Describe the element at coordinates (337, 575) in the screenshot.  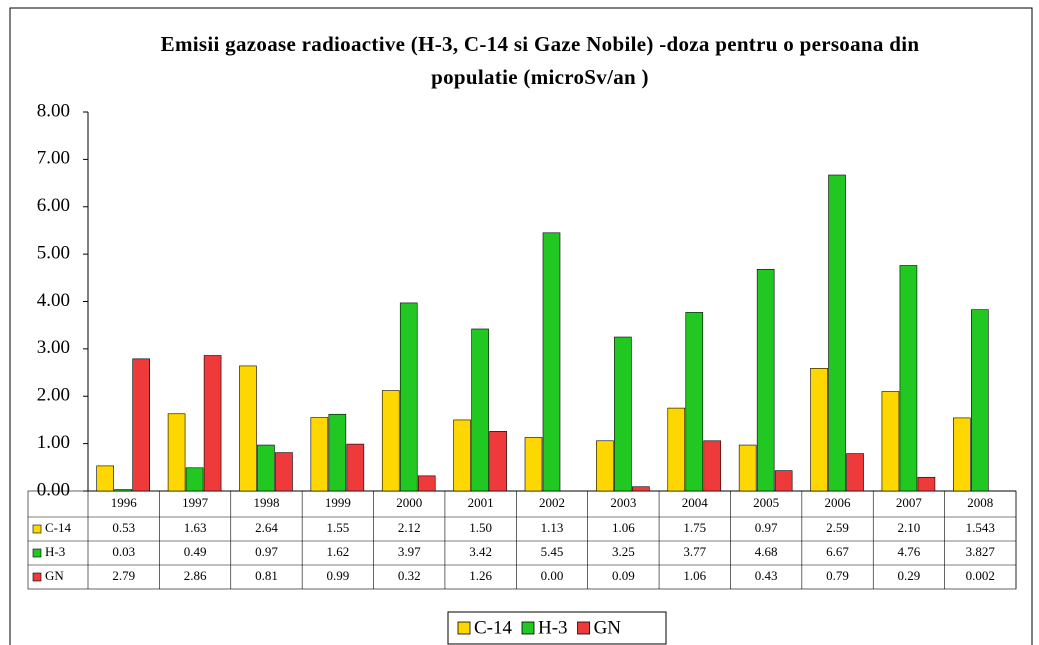
I see `table-cell: 0.99` at that location.